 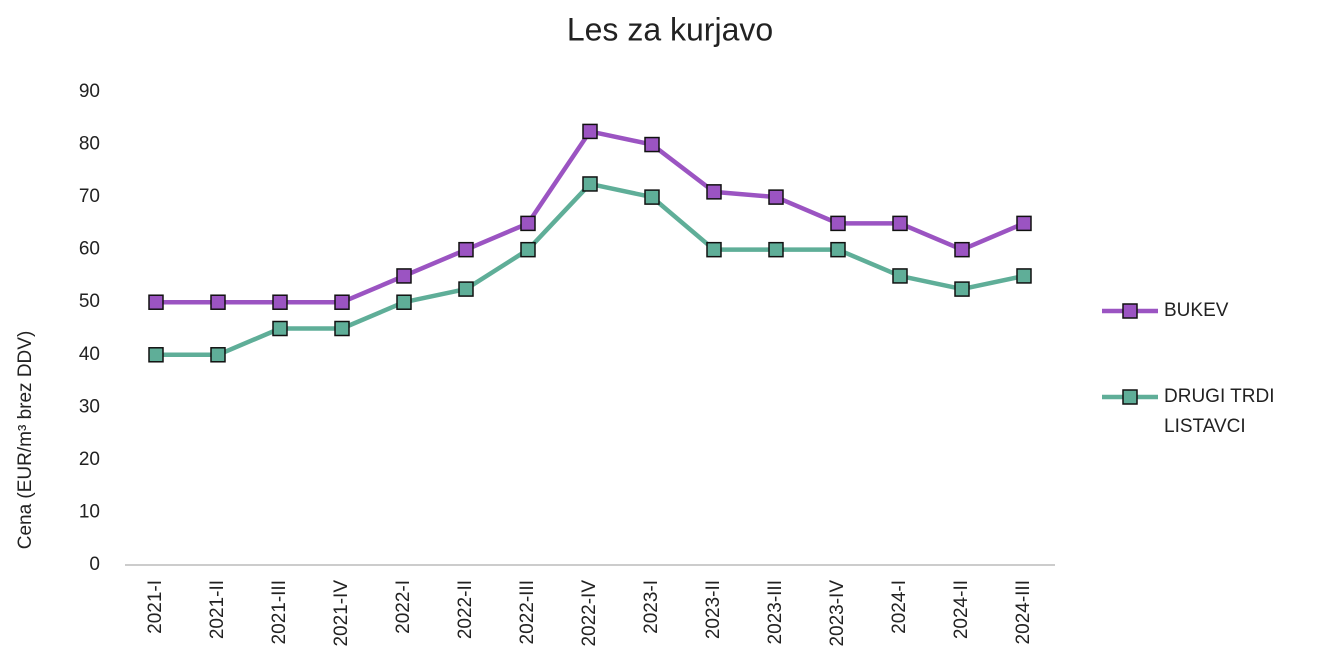 What do you see at coordinates (25, 440) in the screenshot?
I see `y-axis-label: Cena (EUR/m³ brez DDV)` at bounding box center [25, 440].